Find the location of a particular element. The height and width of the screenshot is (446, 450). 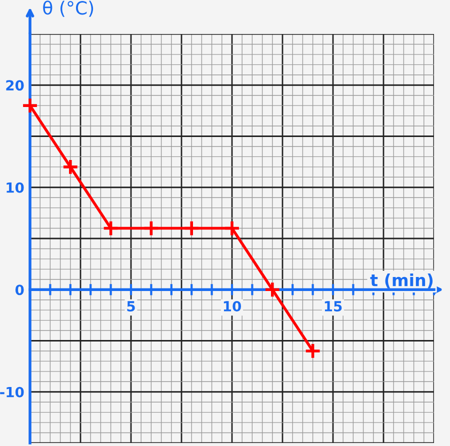

x-tick-label: 15 is located at coordinates (333, 306).